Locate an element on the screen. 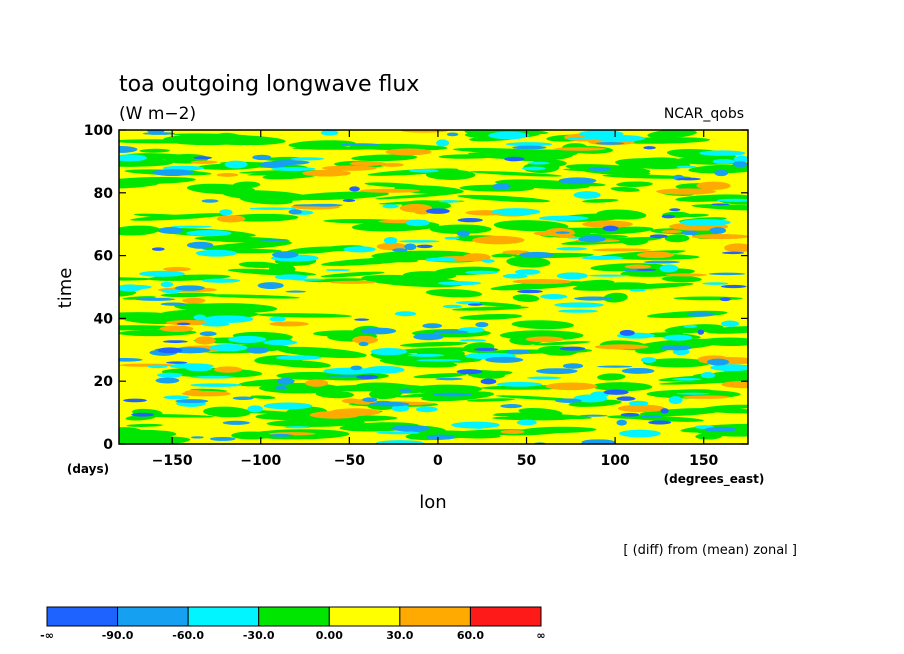 Image resolution: width=904 pixels, height=654 pixels. x-tick-label: 0 is located at coordinates (438, 461).